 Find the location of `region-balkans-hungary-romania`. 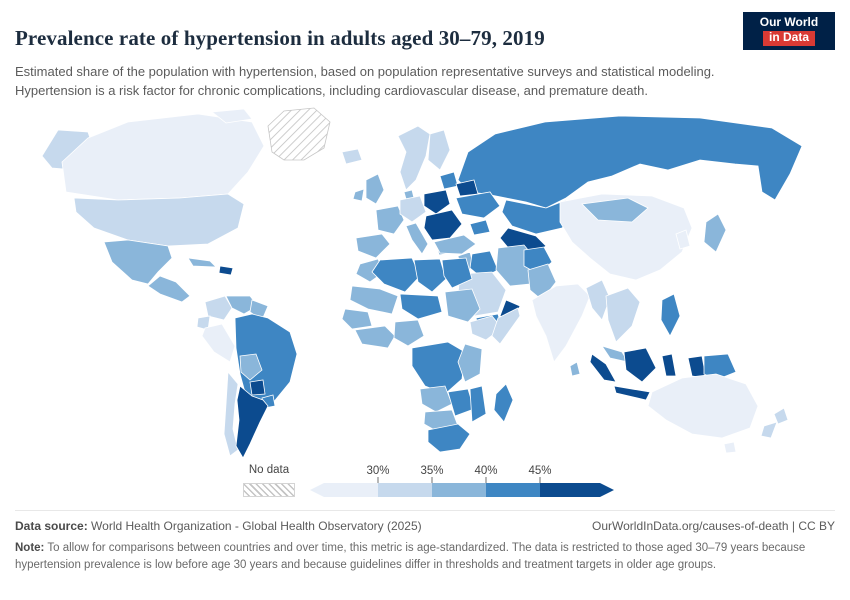

region-balkans-hungary-romania is located at coordinates (443, 225).